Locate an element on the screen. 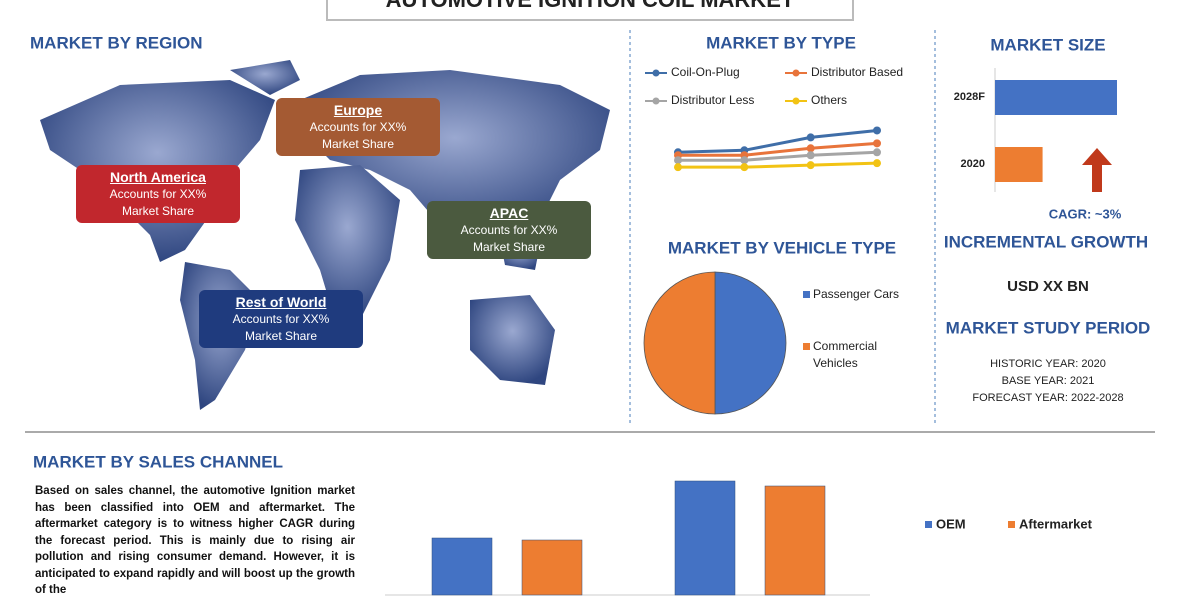  legend-label: Passenger Cars is located at coordinates (856, 294).